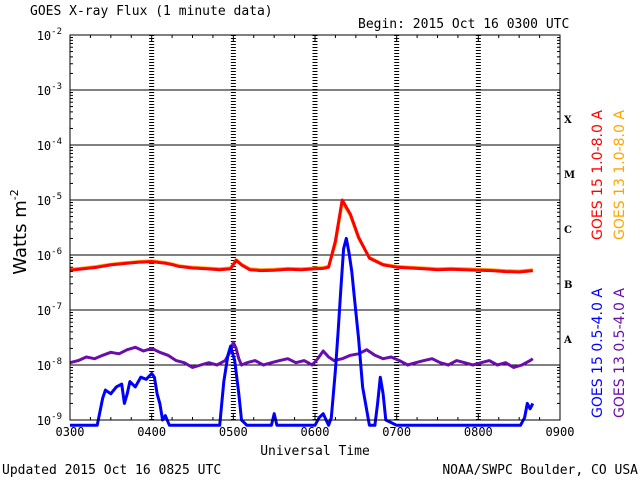 The width and height of the screenshot is (640, 480). I want to click on flare-class-label: C, so click(568, 230).